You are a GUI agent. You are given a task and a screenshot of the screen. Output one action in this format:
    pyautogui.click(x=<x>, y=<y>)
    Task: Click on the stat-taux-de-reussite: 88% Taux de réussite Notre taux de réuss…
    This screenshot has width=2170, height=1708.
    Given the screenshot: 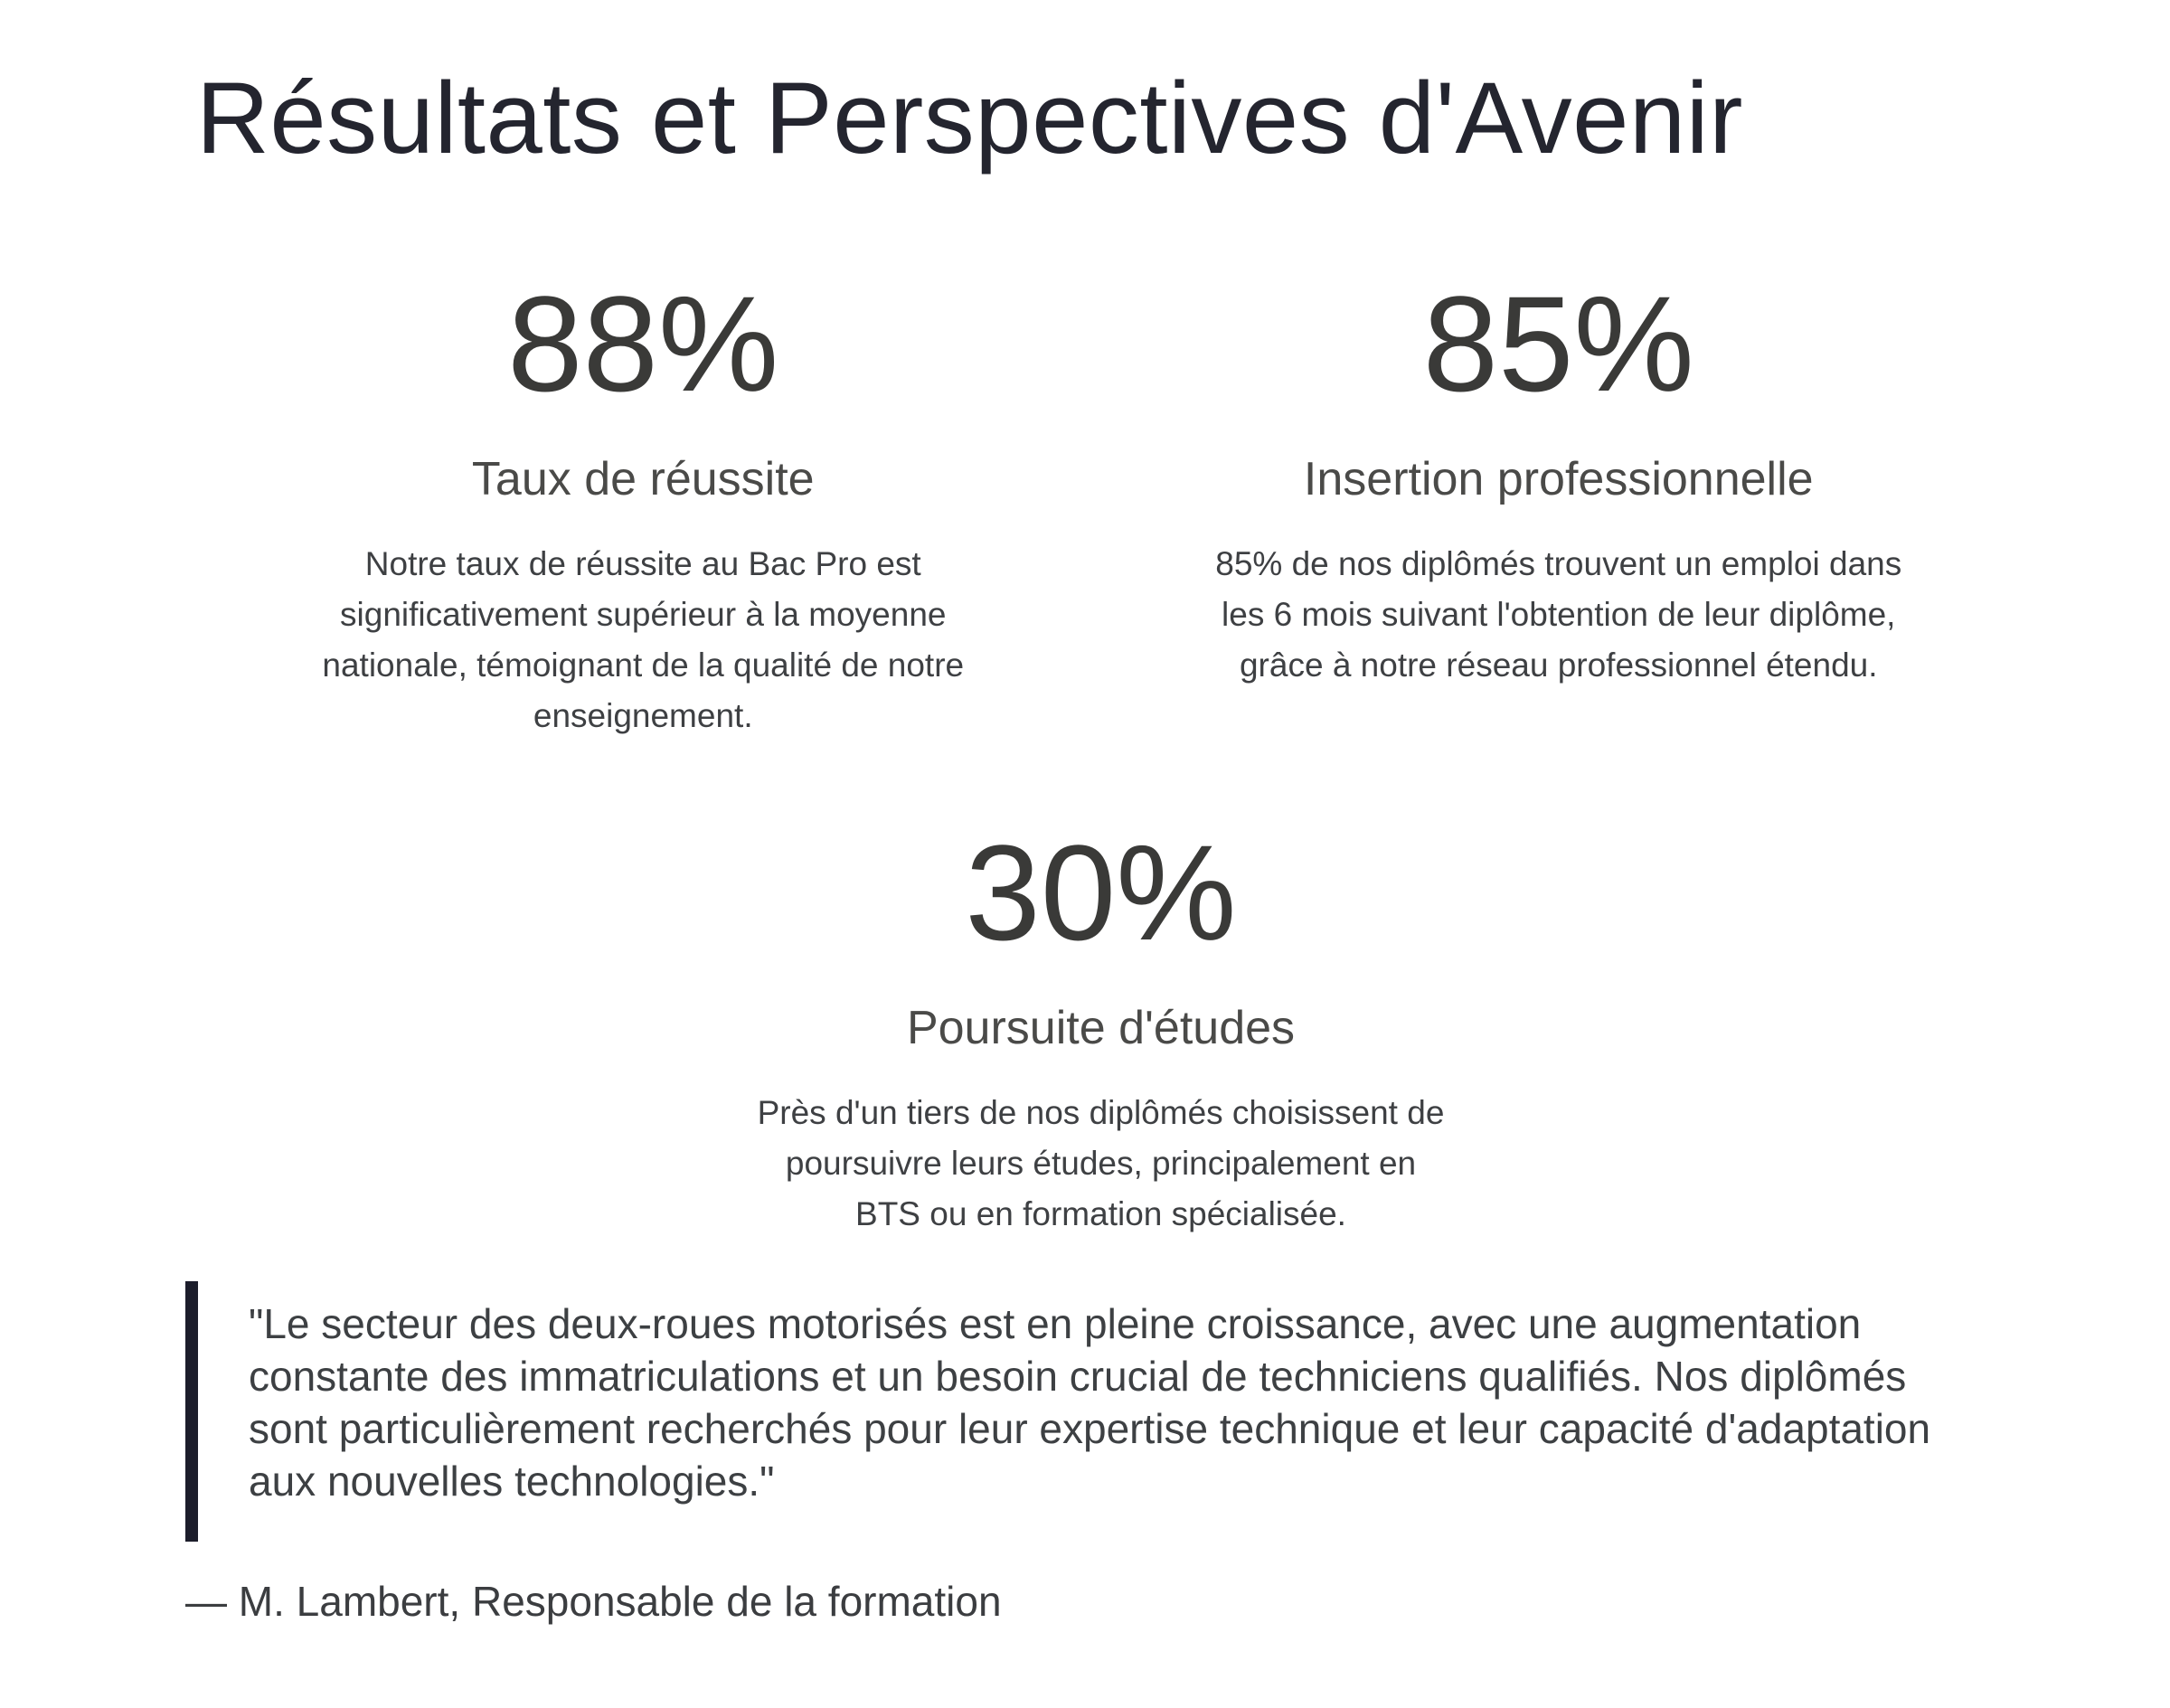 What is the action you would take?
    pyautogui.click(x=643, y=507)
    